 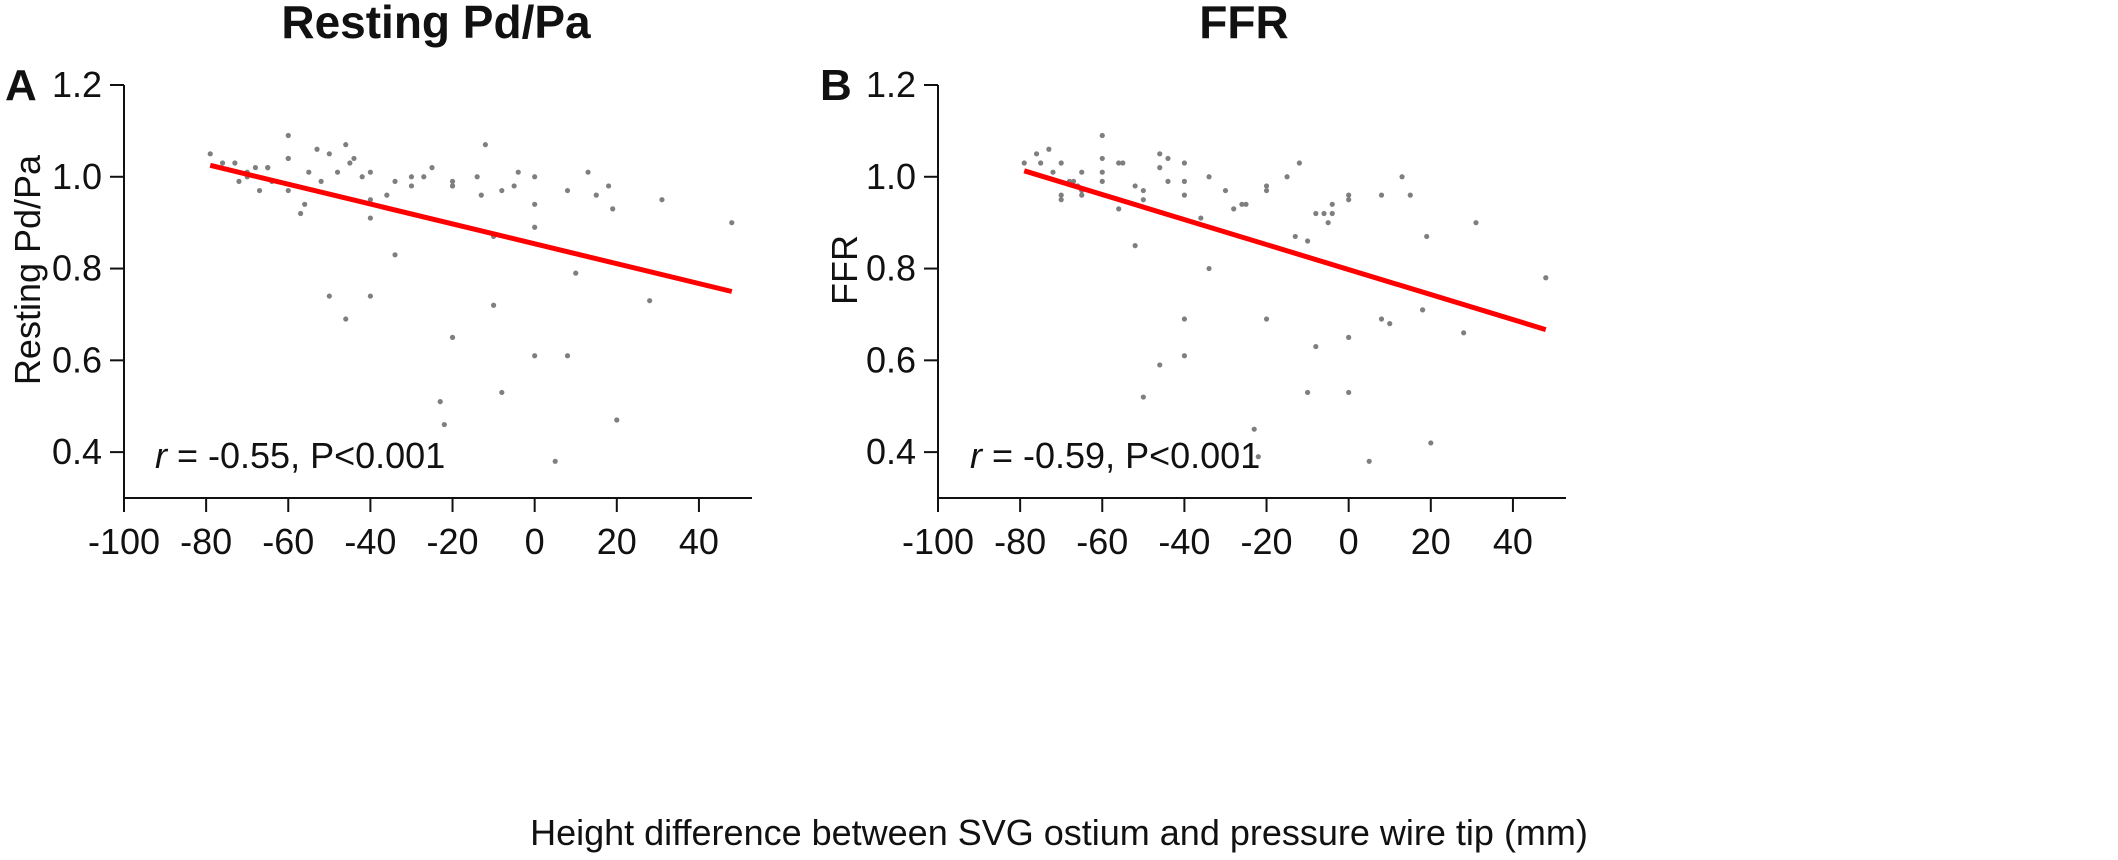 What do you see at coordinates (21, 85) in the screenshot?
I see `panel-letter: A` at bounding box center [21, 85].